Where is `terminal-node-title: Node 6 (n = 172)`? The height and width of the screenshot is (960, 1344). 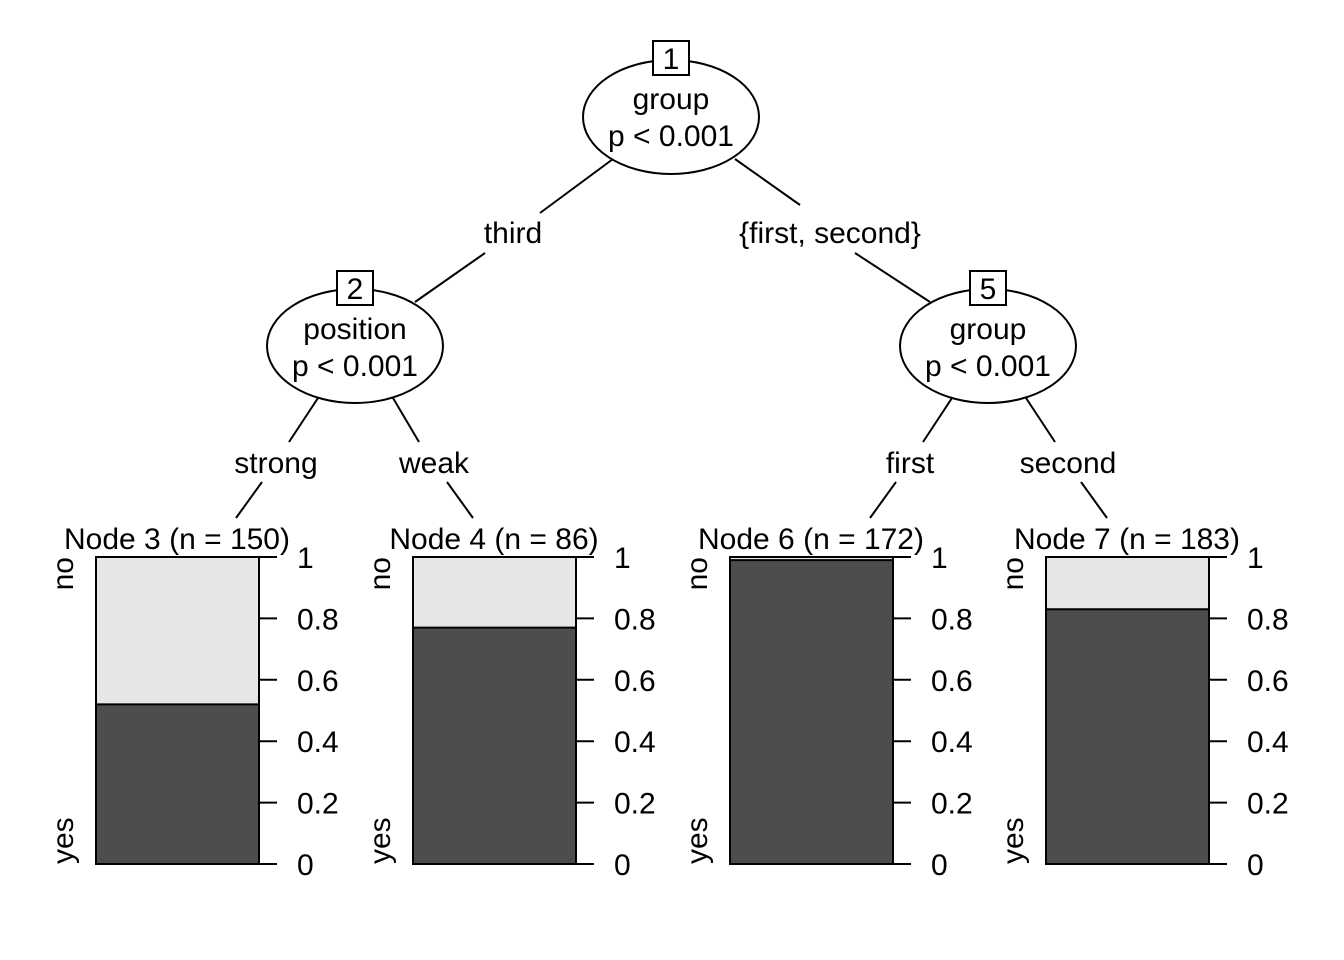 terminal-node-title: Node 6 (n = 172) is located at coordinates (811, 539).